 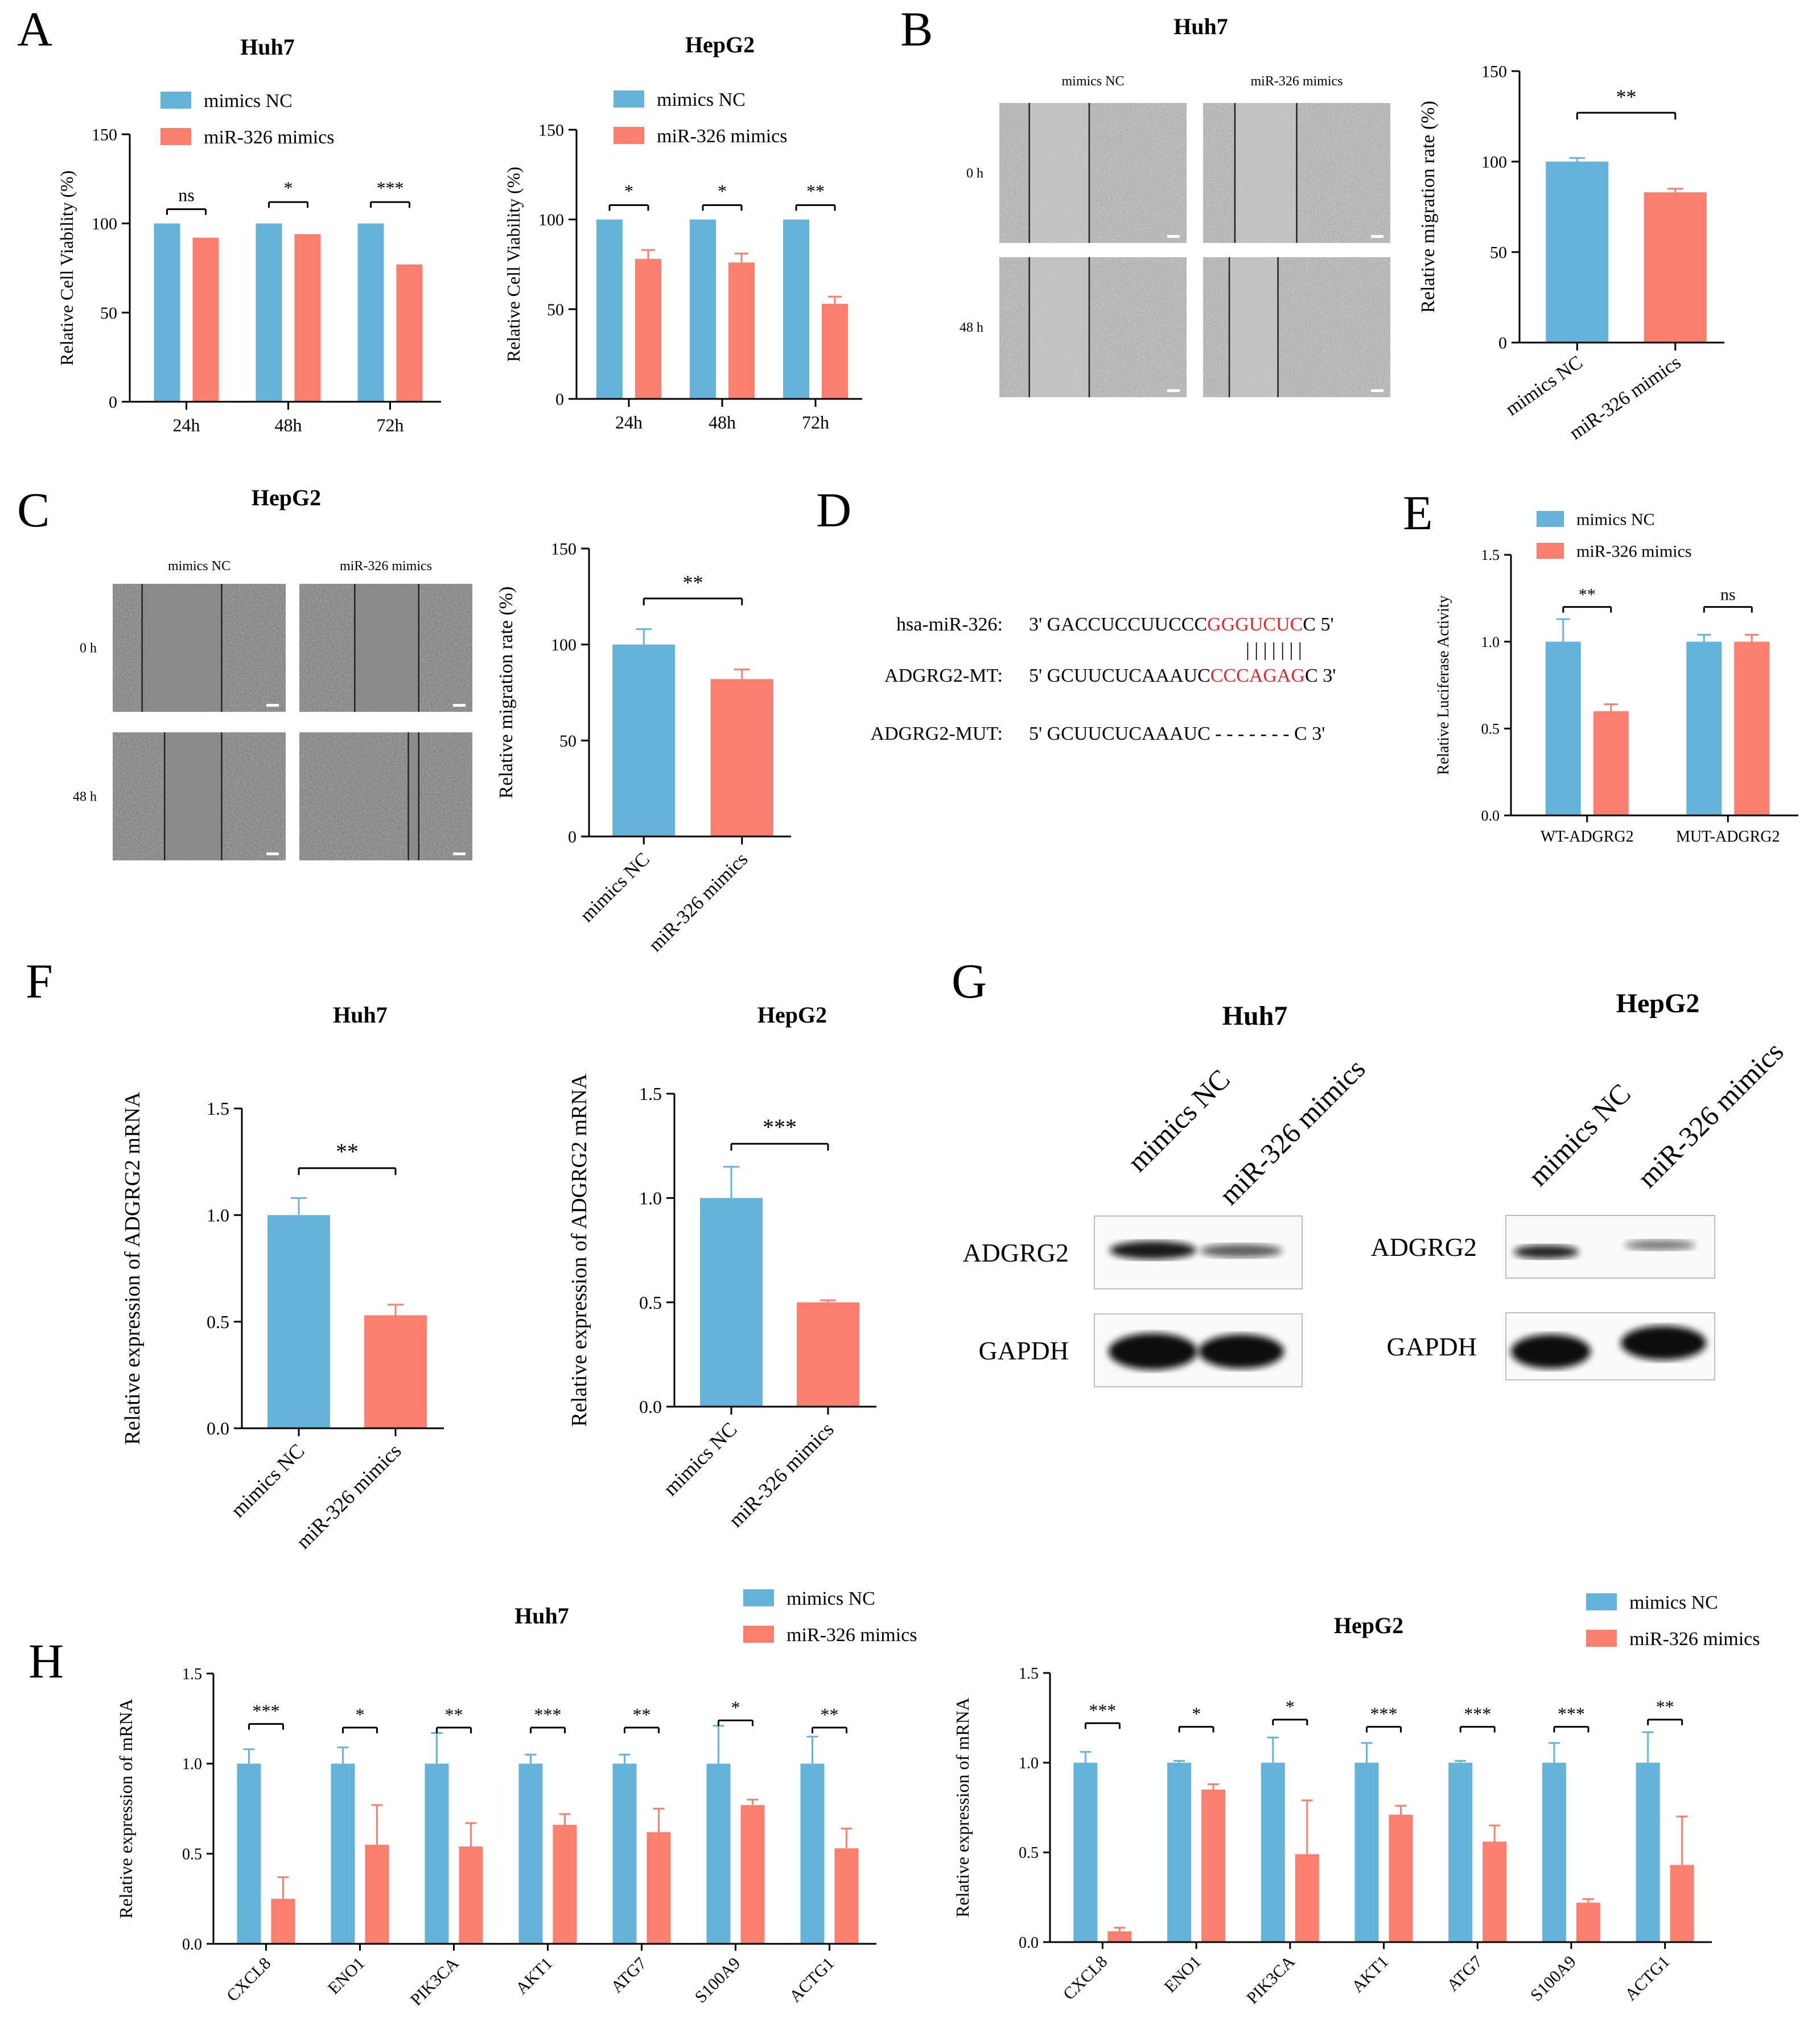 I want to click on sequence-suffix: - - - - - - - C 3', so click(x=1267, y=733).